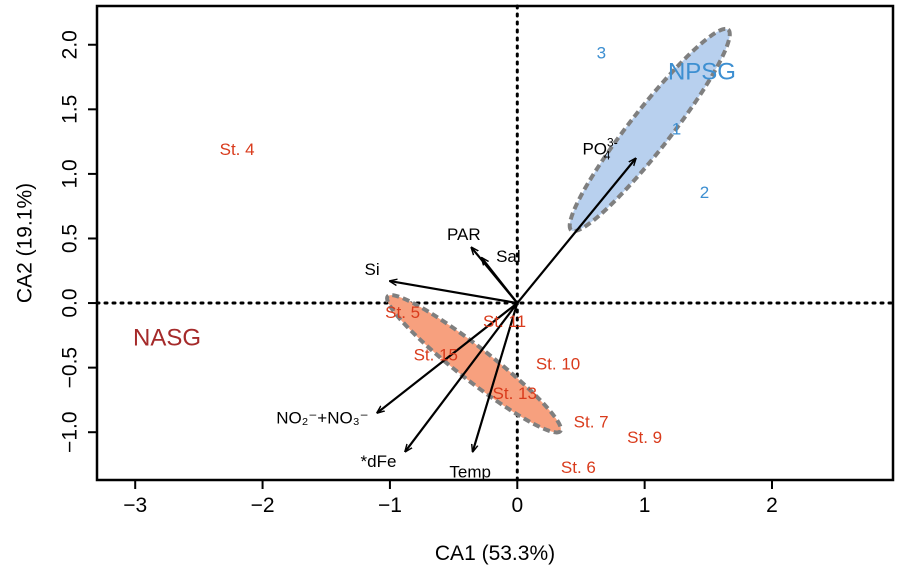 The image size is (900, 575). Describe the element at coordinates (167, 338) in the screenshot. I see `group-label-nasg: NASG` at that location.